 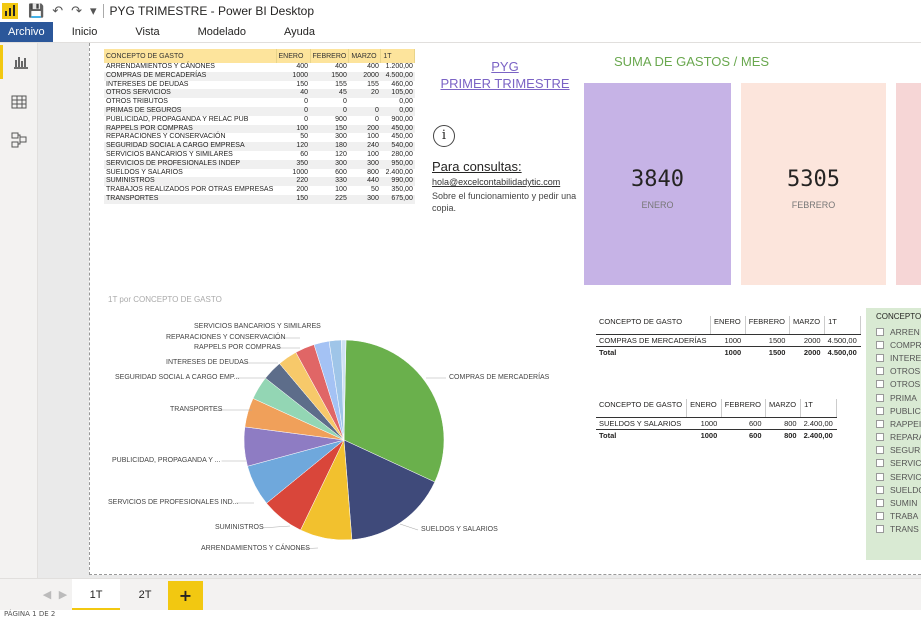 I want to click on add-page-button: +, so click(x=185, y=596).